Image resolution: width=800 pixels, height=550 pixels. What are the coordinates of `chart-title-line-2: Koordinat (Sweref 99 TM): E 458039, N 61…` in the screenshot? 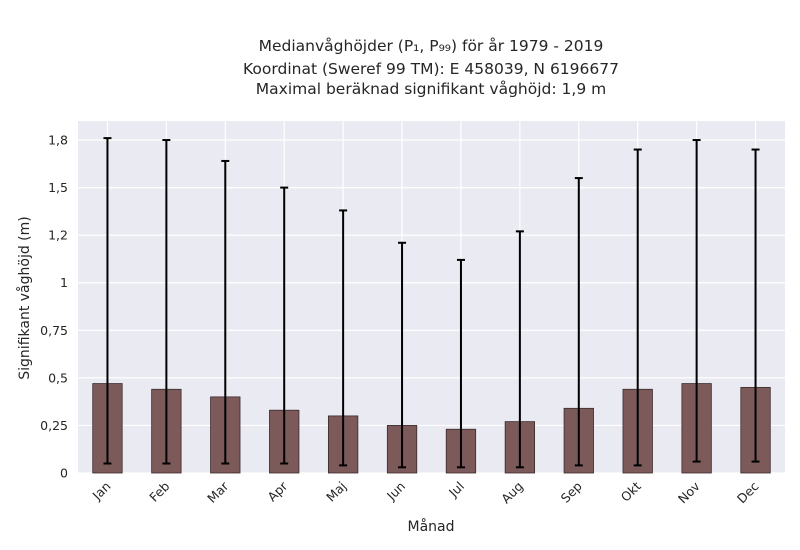 It's located at (431, 69).